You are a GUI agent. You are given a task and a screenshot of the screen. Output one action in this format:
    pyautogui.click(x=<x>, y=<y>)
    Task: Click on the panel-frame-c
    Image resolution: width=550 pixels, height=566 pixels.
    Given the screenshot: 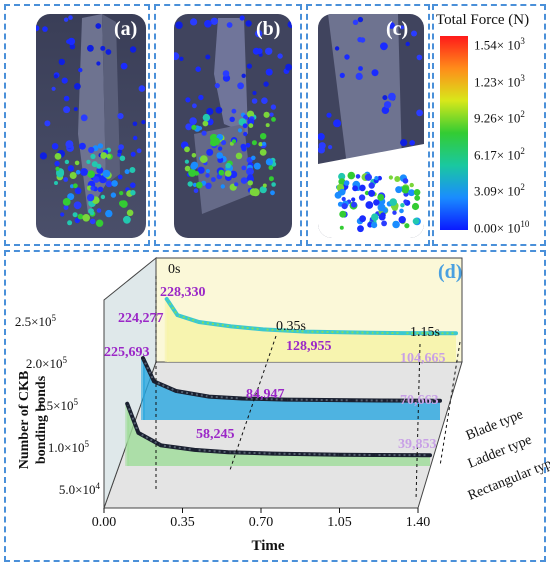 What is the action you would take?
    pyautogui.click(x=368, y=125)
    